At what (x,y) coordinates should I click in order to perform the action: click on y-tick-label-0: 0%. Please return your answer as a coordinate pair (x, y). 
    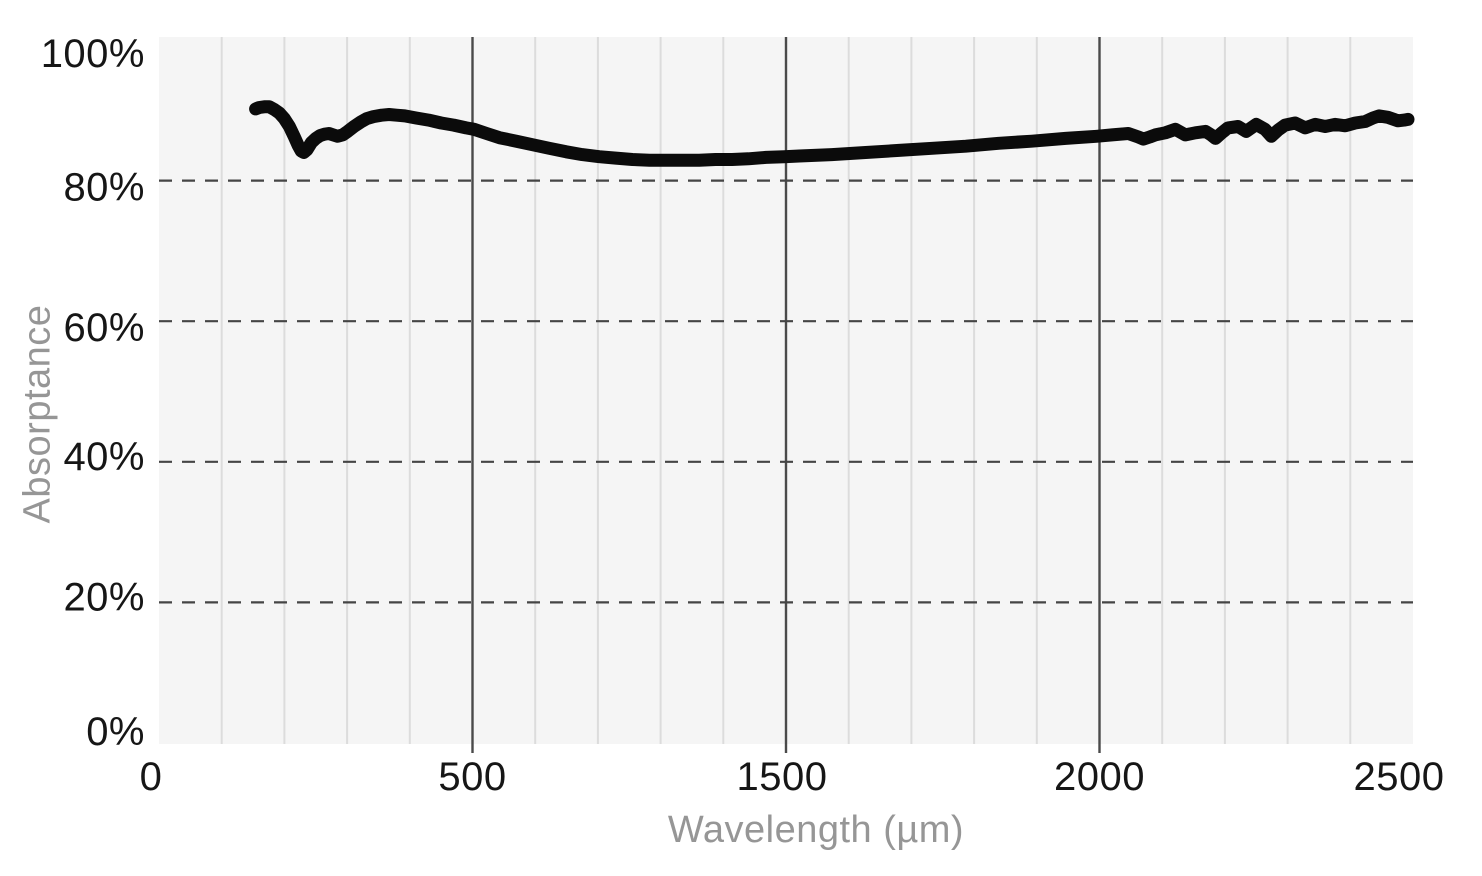
    Looking at the image, I should click on (115, 732).